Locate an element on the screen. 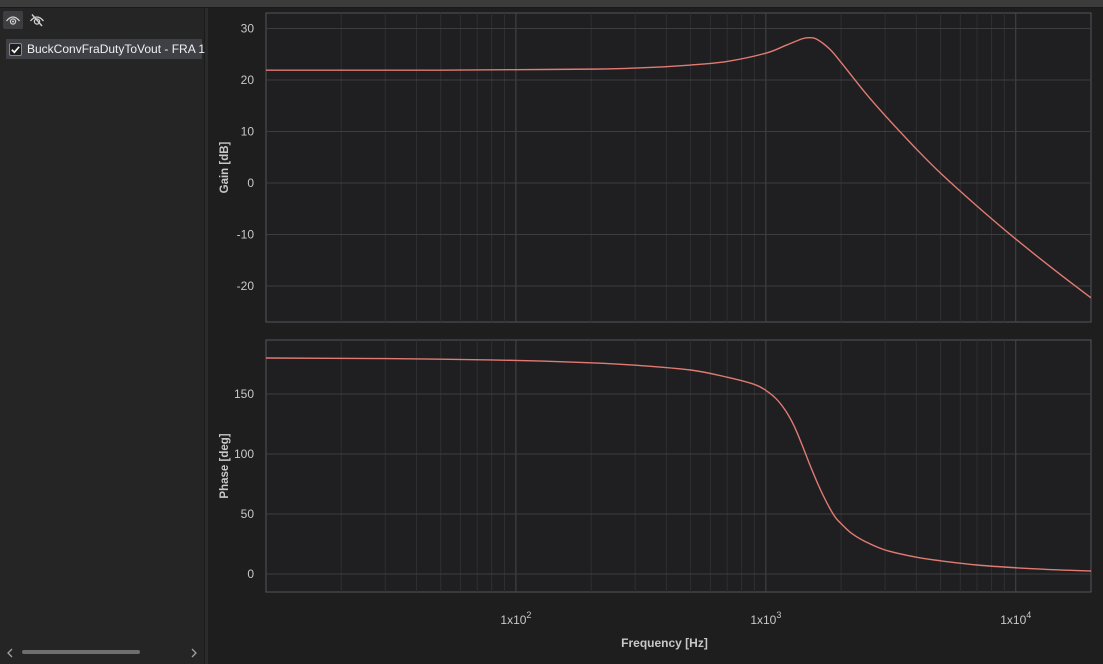 The height and width of the screenshot is (664, 1103). trace-visibility-checkbox is located at coordinates (15, 49).